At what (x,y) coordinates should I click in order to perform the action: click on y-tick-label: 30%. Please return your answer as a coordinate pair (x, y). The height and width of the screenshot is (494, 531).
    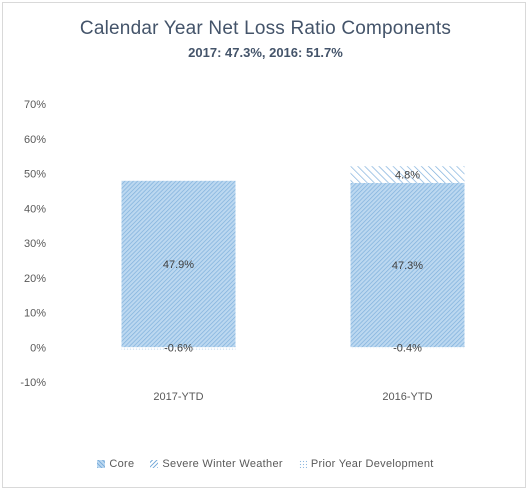
    Looking at the image, I should click on (35, 244).